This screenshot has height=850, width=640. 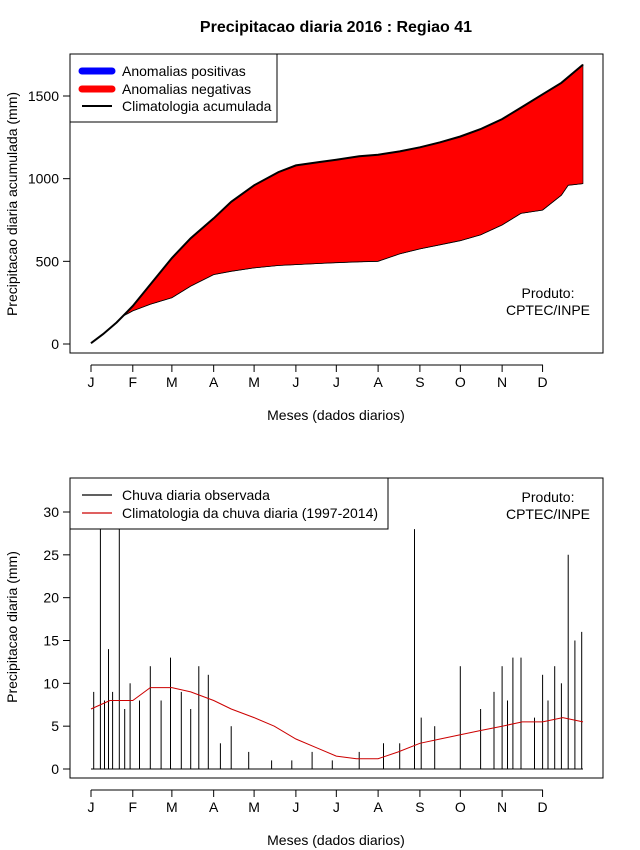 I want to click on daily-climatology-line, so click(x=337, y=723).